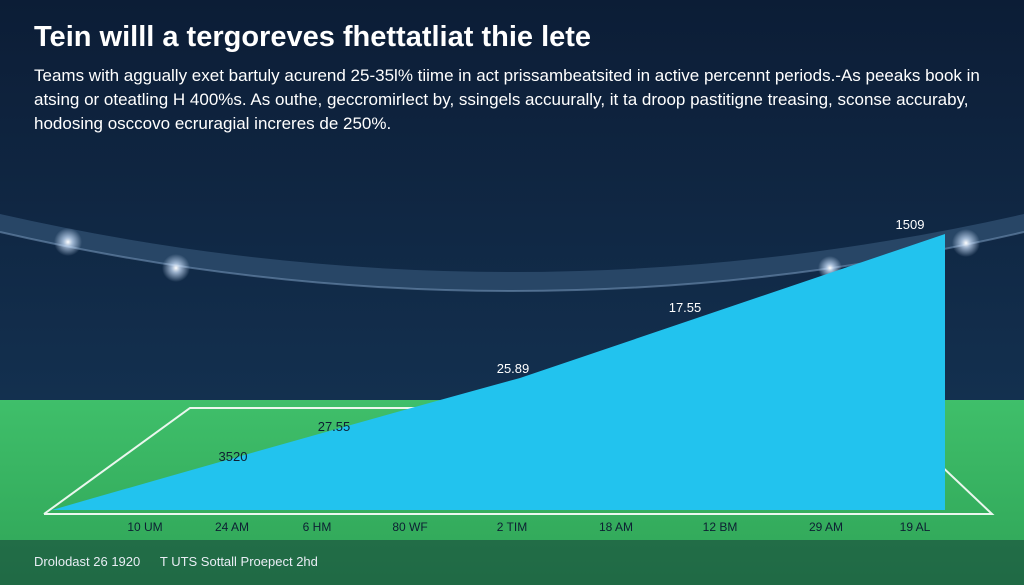  Describe the element at coordinates (910, 224) in the screenshot. I see `data-label: 1509` at that location.